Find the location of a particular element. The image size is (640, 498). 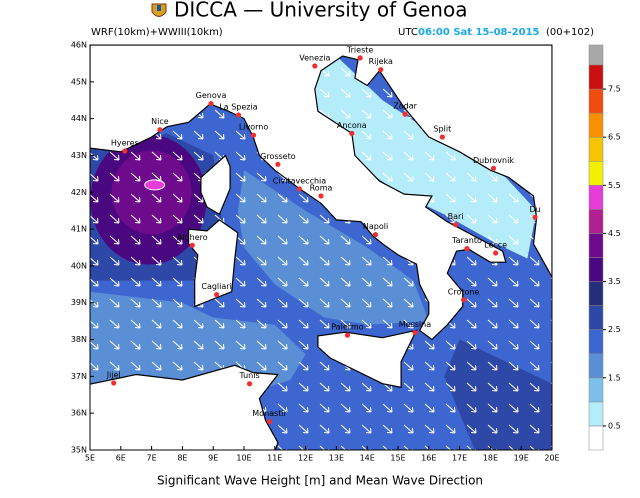

city-label: Roma is located at coordinates (321, 187).